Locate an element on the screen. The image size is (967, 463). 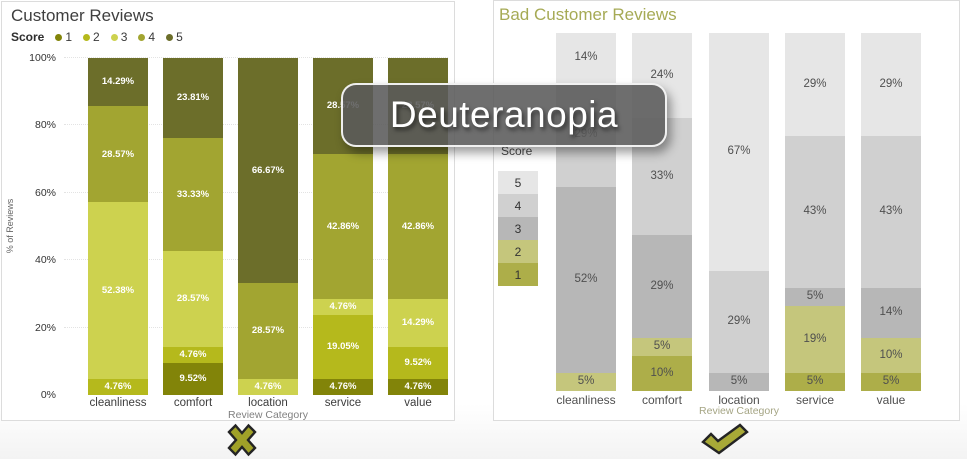
segment-value-score-1: 5% is located at coordinates (891, 382).